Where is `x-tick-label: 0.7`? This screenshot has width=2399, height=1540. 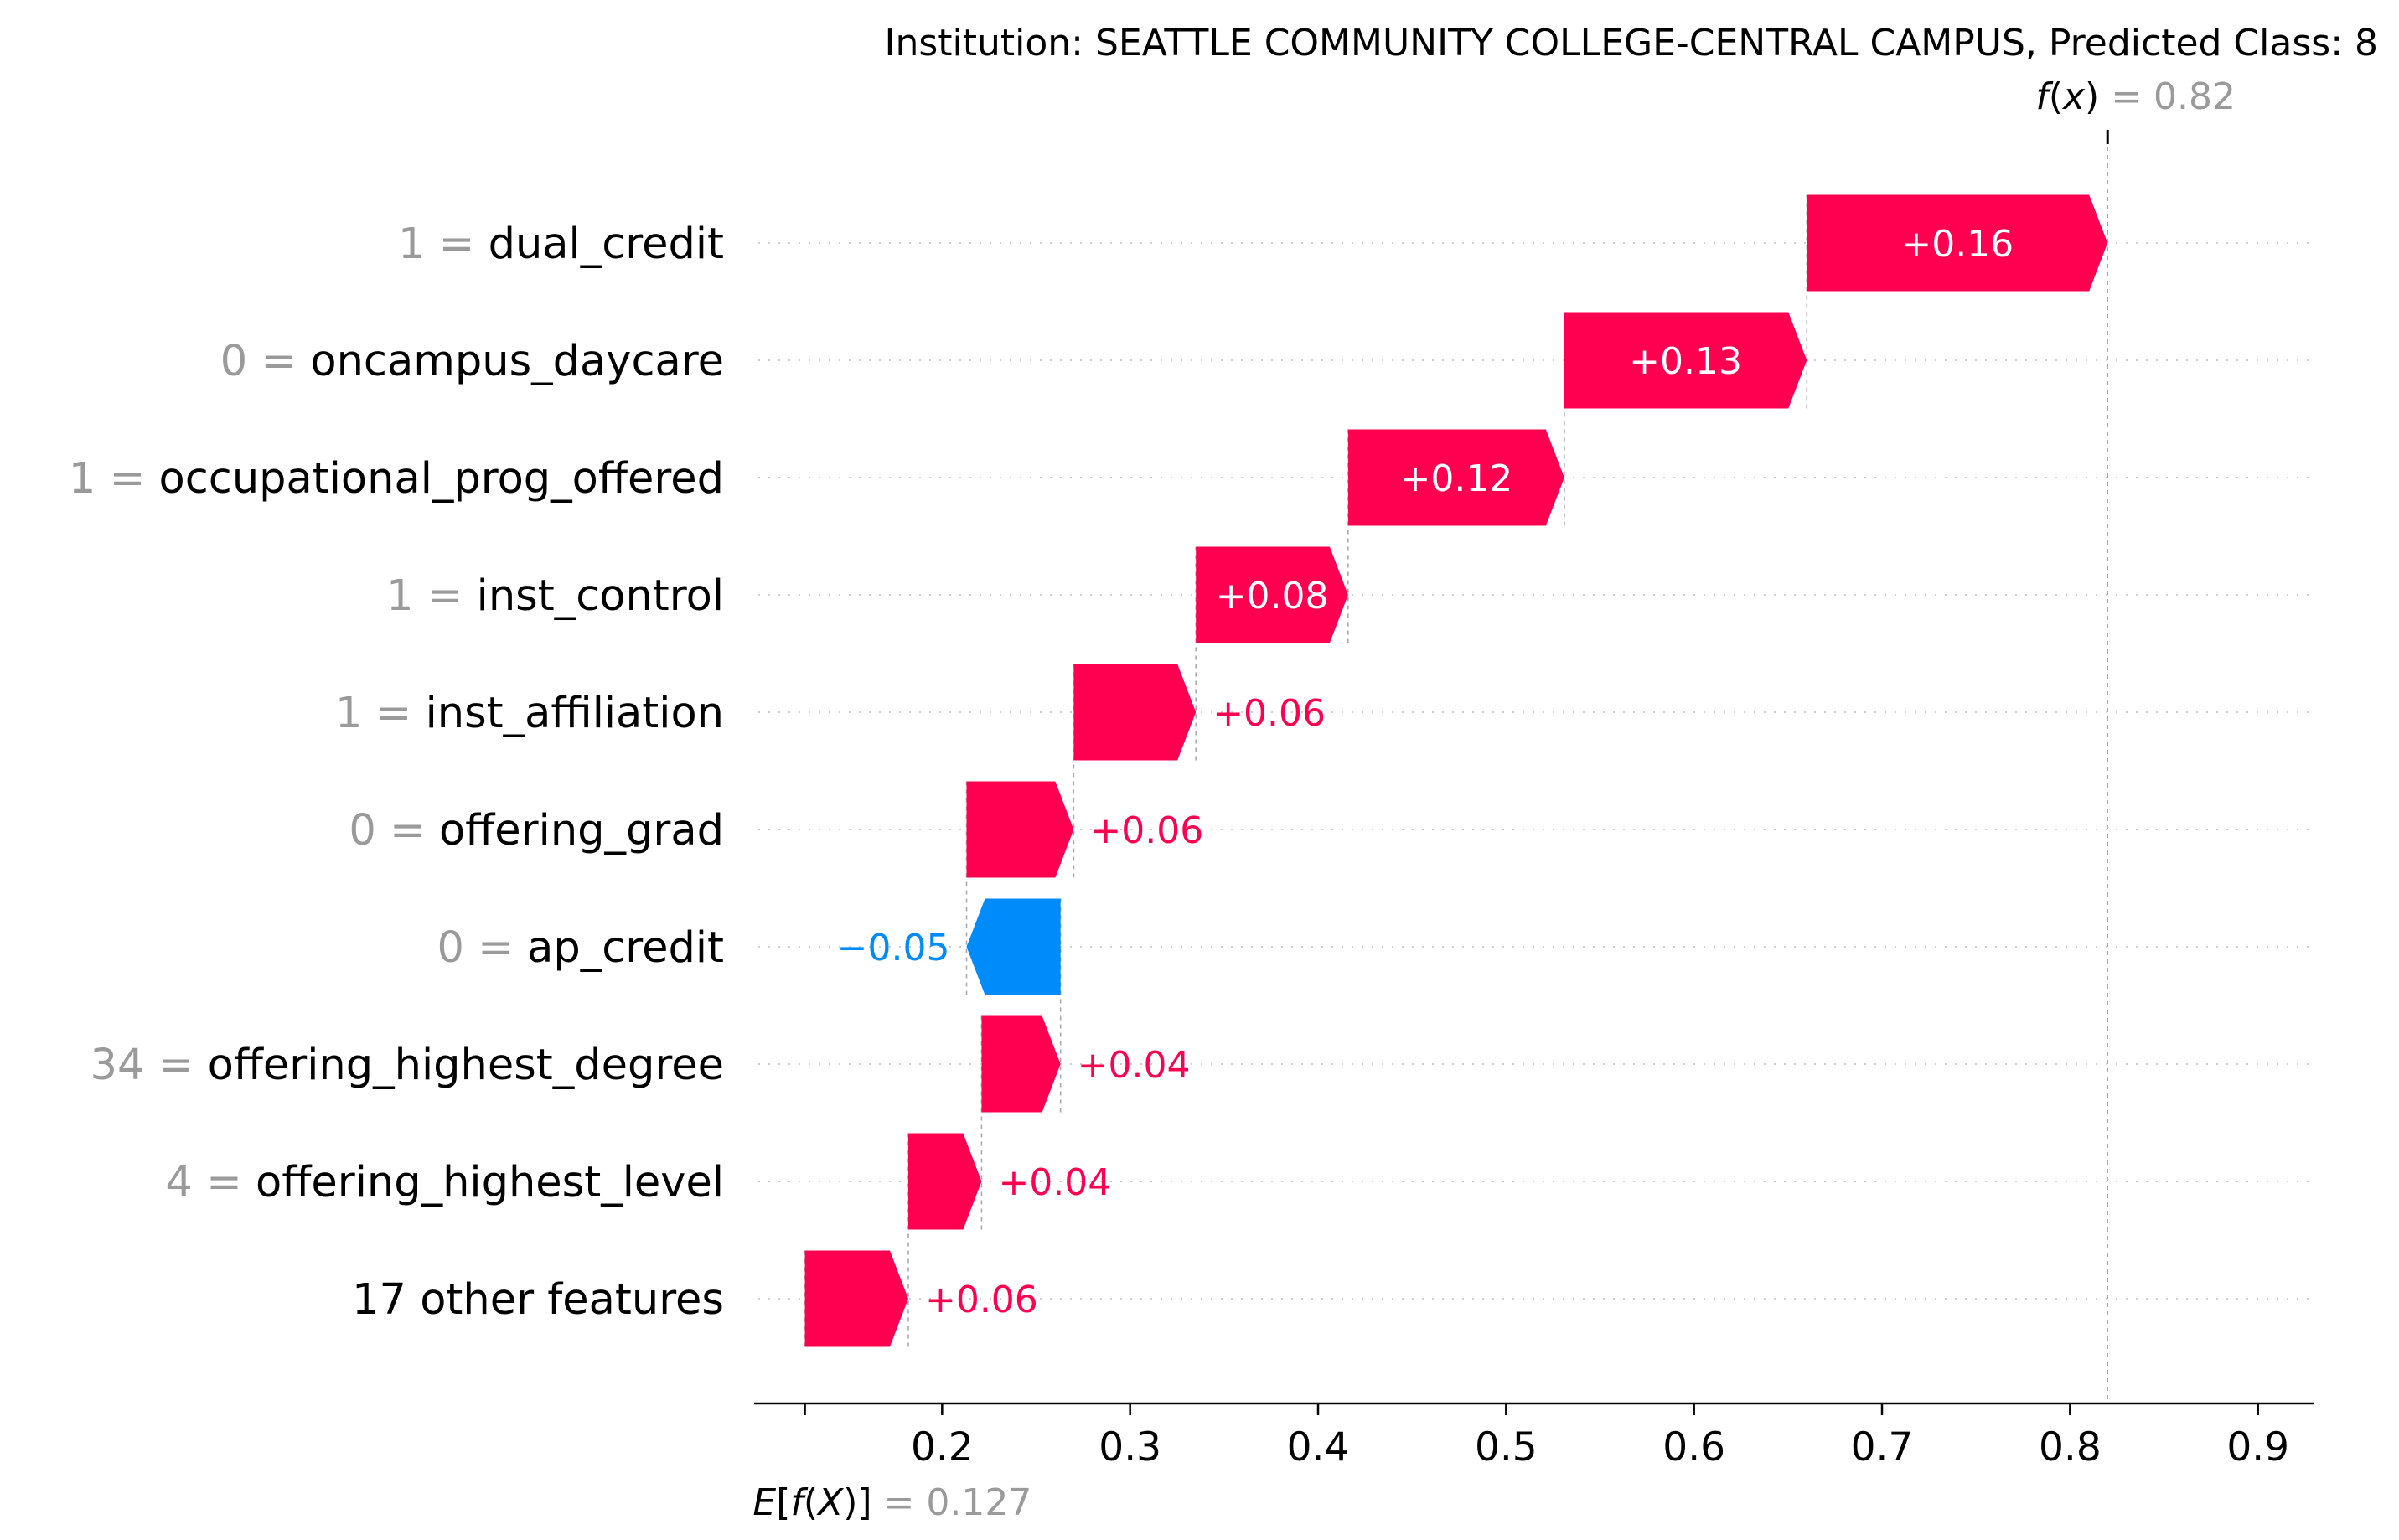 x-tick-label: 0.7 is located at coordinates (1883, 1447).